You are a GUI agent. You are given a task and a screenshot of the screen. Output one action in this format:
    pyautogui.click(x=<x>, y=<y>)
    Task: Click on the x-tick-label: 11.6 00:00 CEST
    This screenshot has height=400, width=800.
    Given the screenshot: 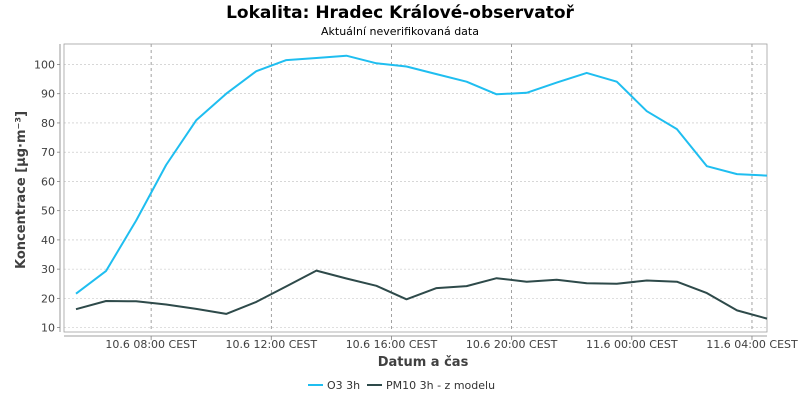 What is the action you would take?
    pyautogui.click(x=632, y=344)
    